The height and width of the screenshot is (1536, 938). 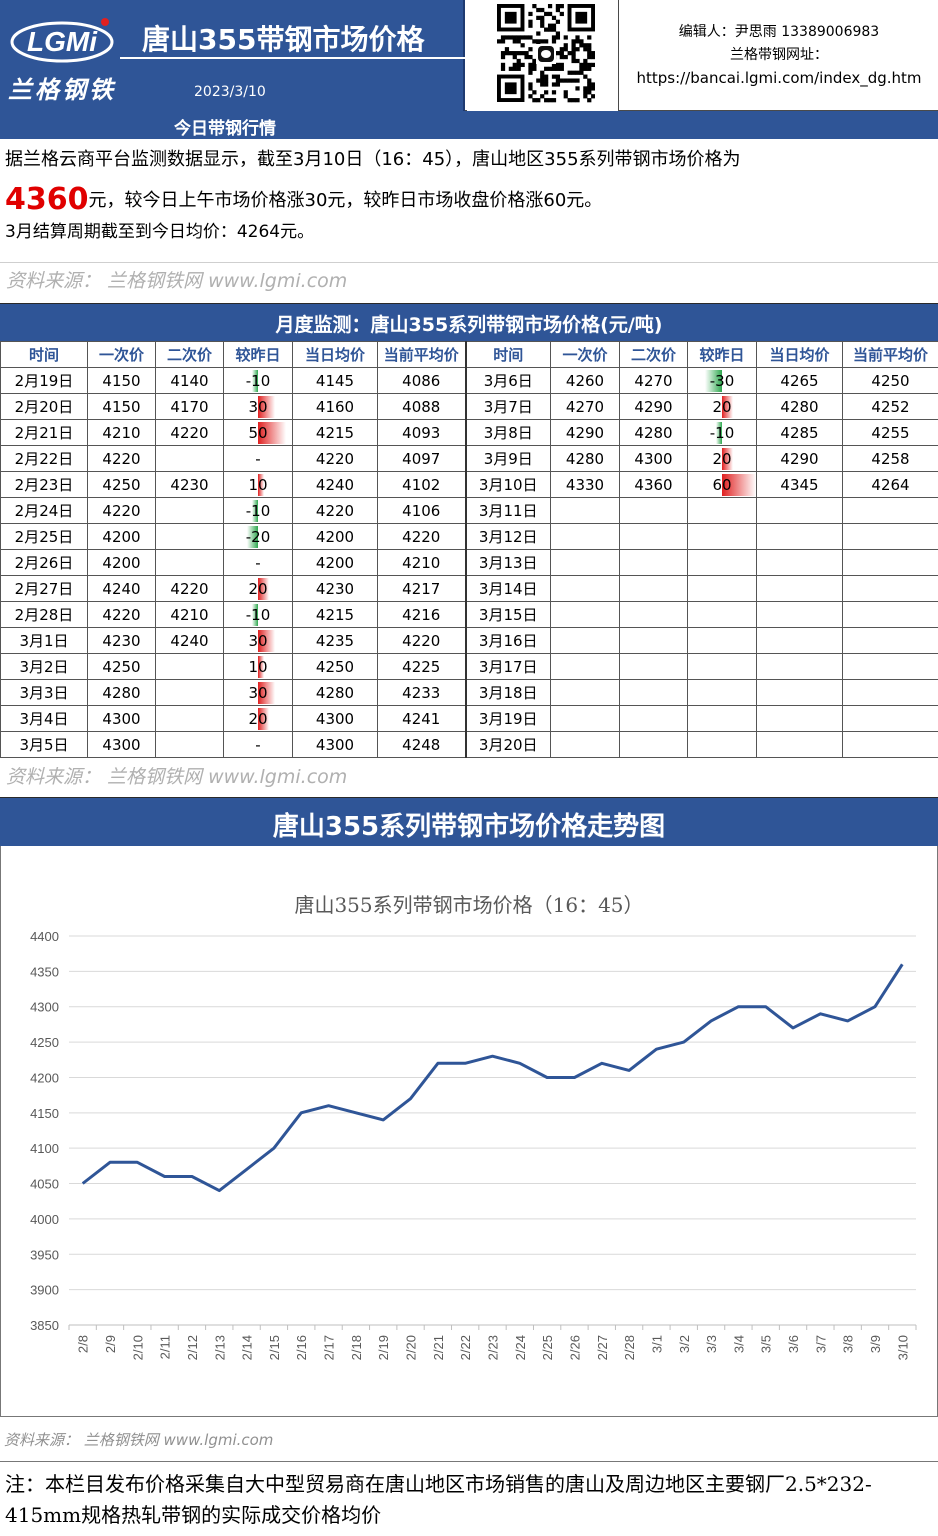 I want to click on date-cell: 3月2日, so click(x=44, y=666).